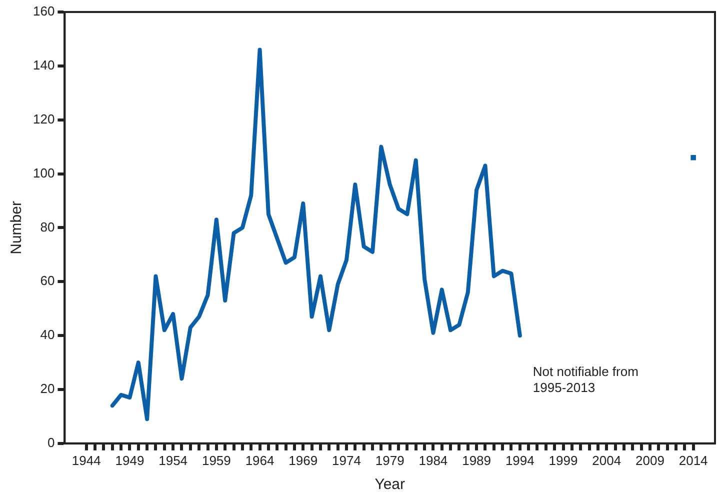 The width and height of the screenshot is (720, 502). Describe the element at coordinates (43, 172) in the screenshot. I see `y-tick-label: 100` at that location.